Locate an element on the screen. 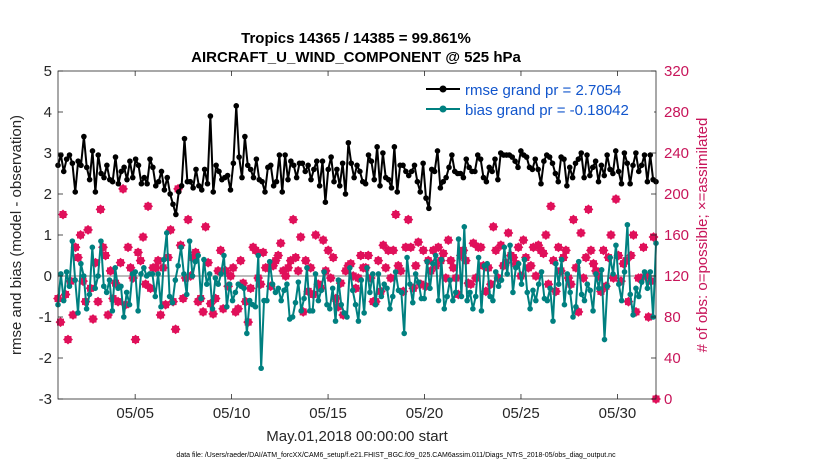 The image size is (830, 470). y-right-tick-label: 80 is located at coordinates (672, 317).